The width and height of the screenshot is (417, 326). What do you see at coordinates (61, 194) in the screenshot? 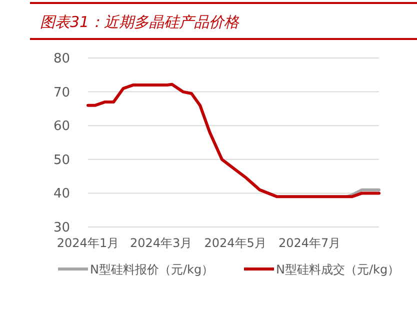
I see `y-tick-label: 40` at bounding box center [61, 194].